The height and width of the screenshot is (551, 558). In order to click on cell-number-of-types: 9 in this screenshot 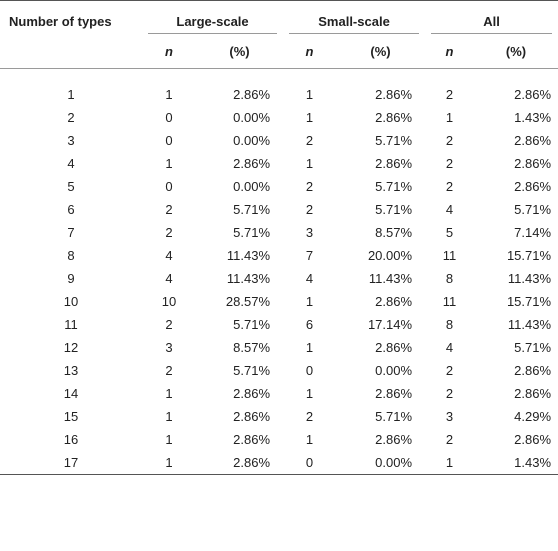, I will do `click(71, 278)`.